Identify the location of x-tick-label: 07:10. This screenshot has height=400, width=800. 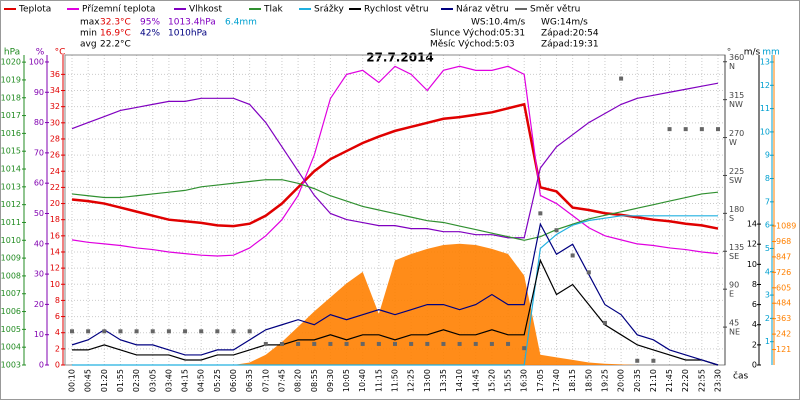
(265, 380).